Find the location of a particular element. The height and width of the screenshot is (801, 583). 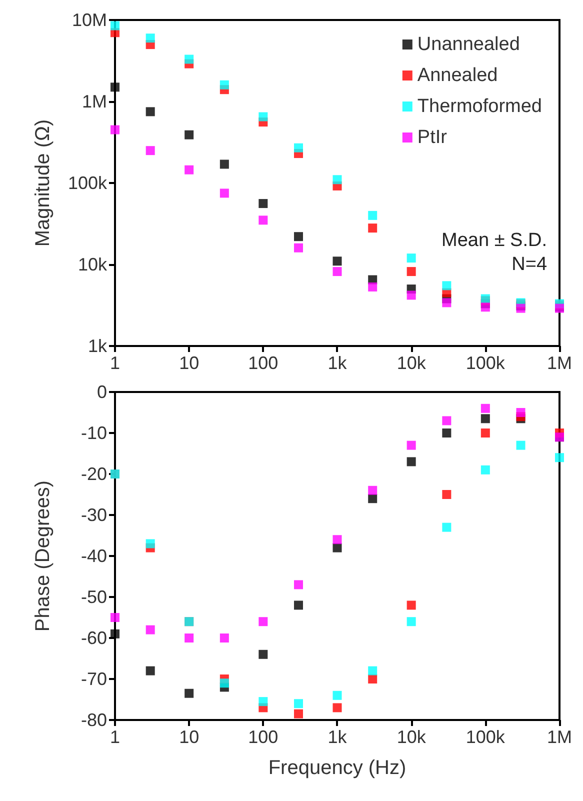

y-tick-label: 100k is located at coordinates (88, 183).